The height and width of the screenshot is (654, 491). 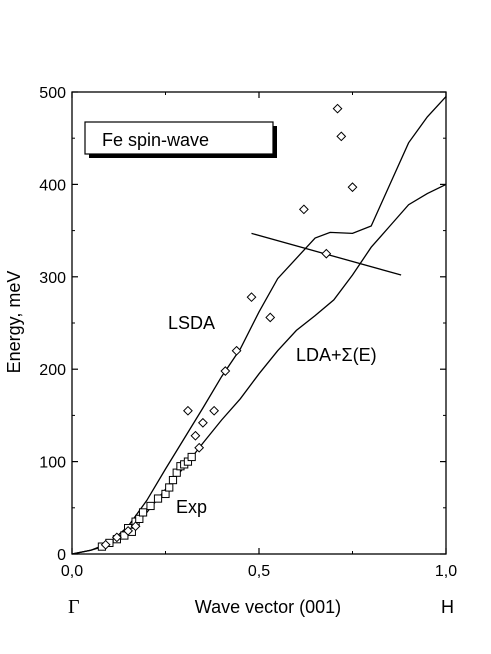 I want to click on y-tick-label: 0, so click(x=61, y=555).